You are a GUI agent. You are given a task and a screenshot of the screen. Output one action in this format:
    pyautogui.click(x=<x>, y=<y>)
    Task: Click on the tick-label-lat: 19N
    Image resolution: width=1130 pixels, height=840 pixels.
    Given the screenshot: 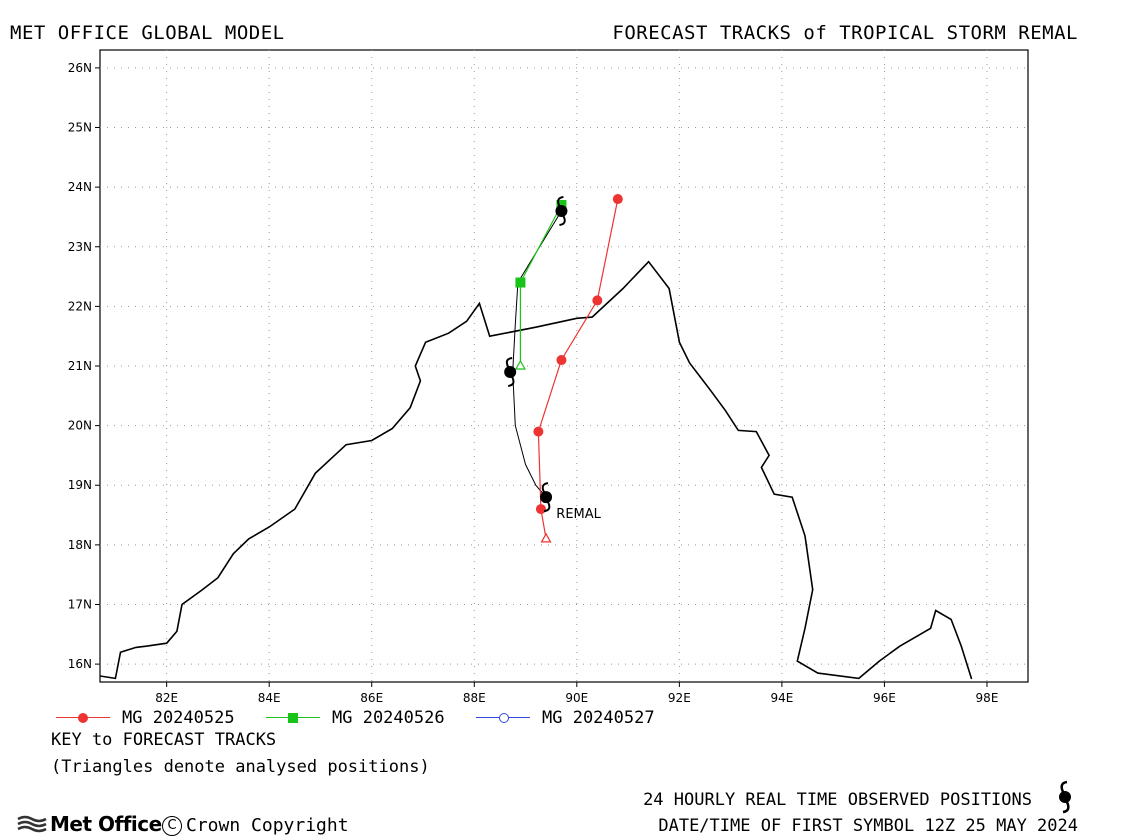 What is the action you would take?
    pyautogui.click(x=80, y=485)
    